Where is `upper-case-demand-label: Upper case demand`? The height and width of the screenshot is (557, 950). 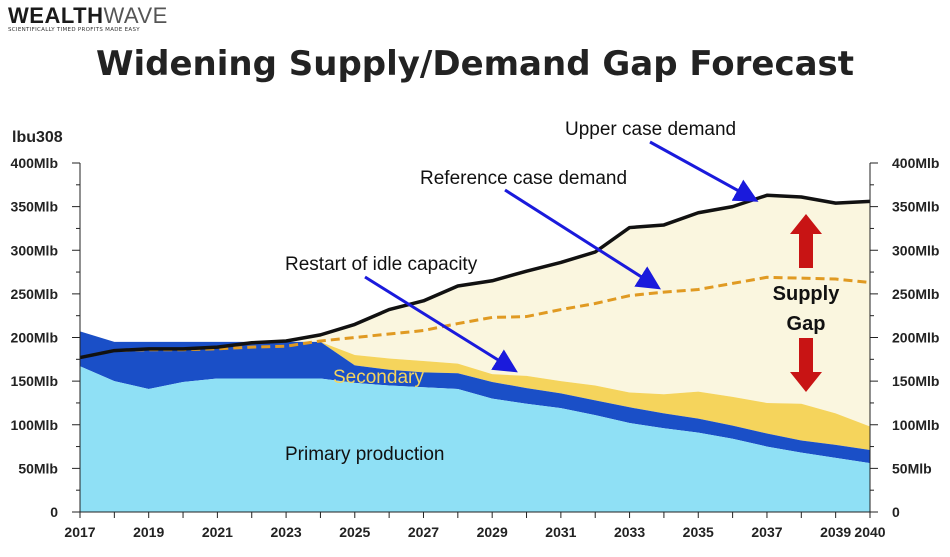
upper-case-demand-label: Upper case demand is located at coordinates (650, 129).